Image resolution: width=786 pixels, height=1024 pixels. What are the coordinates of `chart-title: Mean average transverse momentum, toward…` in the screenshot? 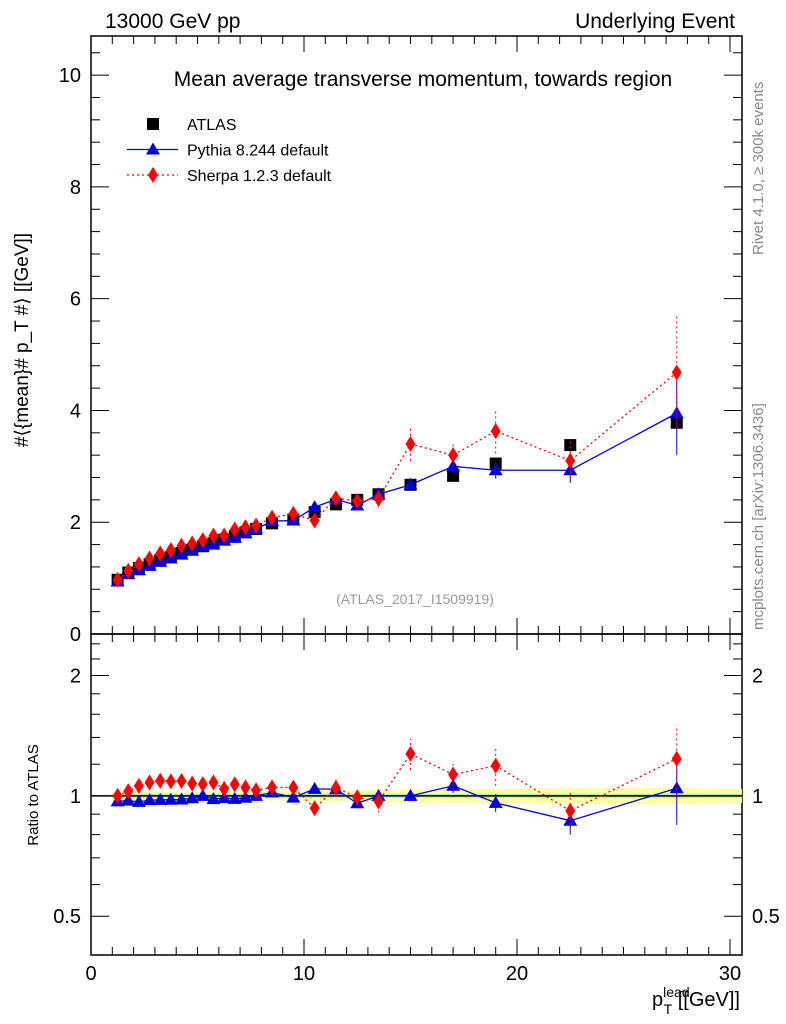 It's located at (423, 79).